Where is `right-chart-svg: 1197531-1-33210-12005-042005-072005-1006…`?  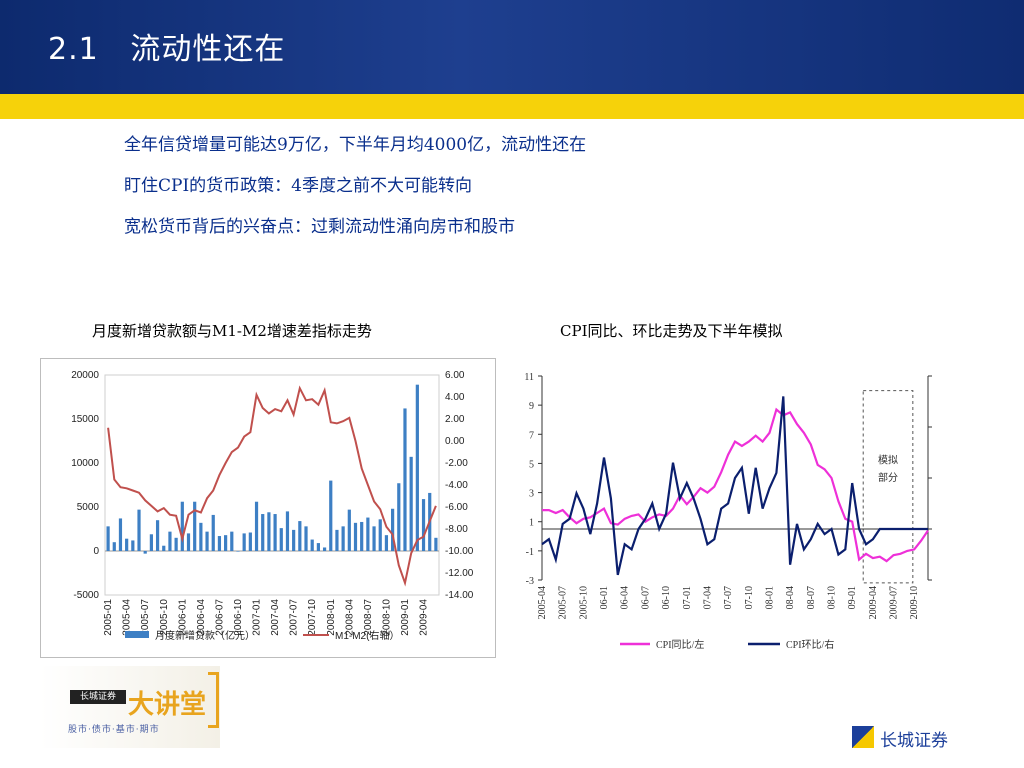 right-chart-svg: 1197531-1-33210-12005-042005-072005-1006… is located at coordinates (728, 511).